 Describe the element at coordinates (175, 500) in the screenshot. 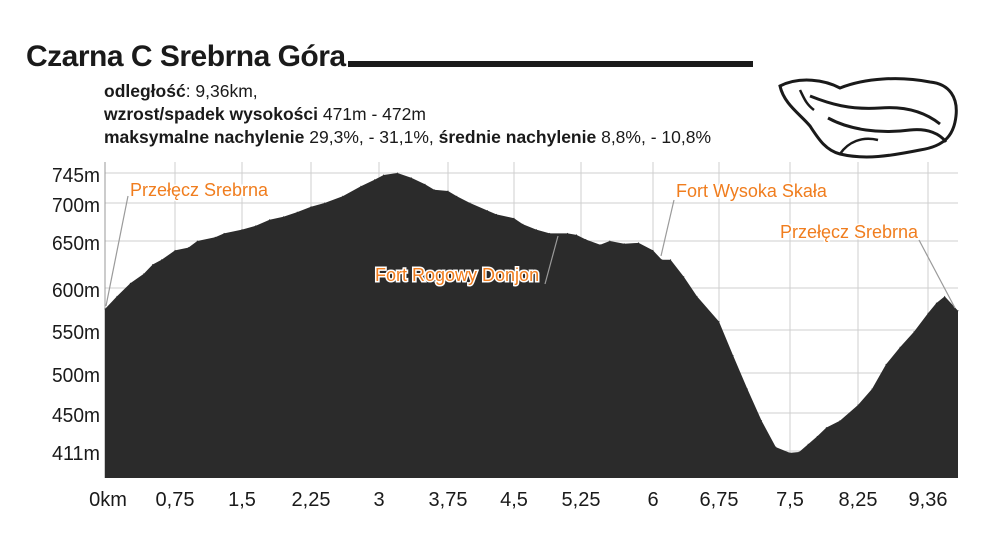

I see `x-tick-label: 0,75` at that location.